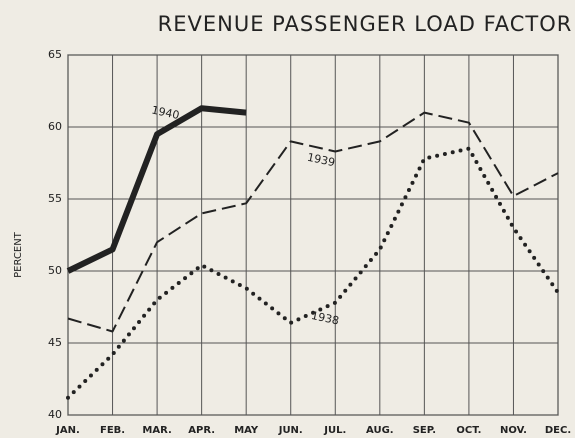 The height and width of the screenshot is (438, 575). Describe the element at coordinates (55, 54) in the screenshot. I see `y-tick-label: 65` at that location.